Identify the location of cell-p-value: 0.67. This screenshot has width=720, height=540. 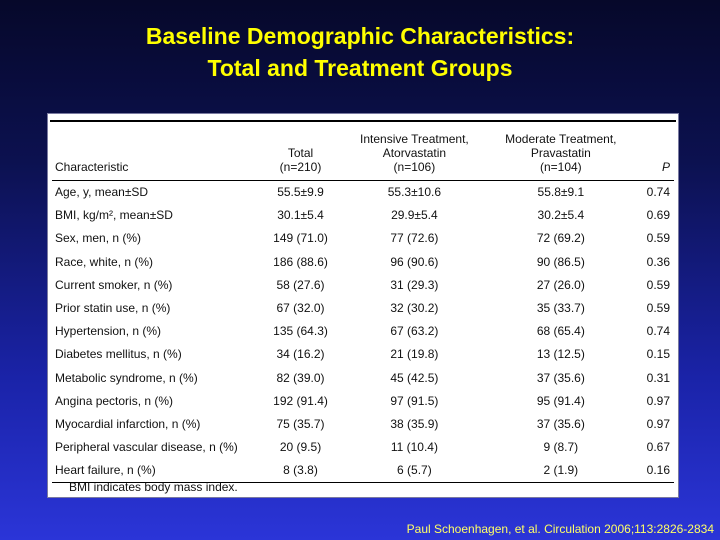
(658, 447).